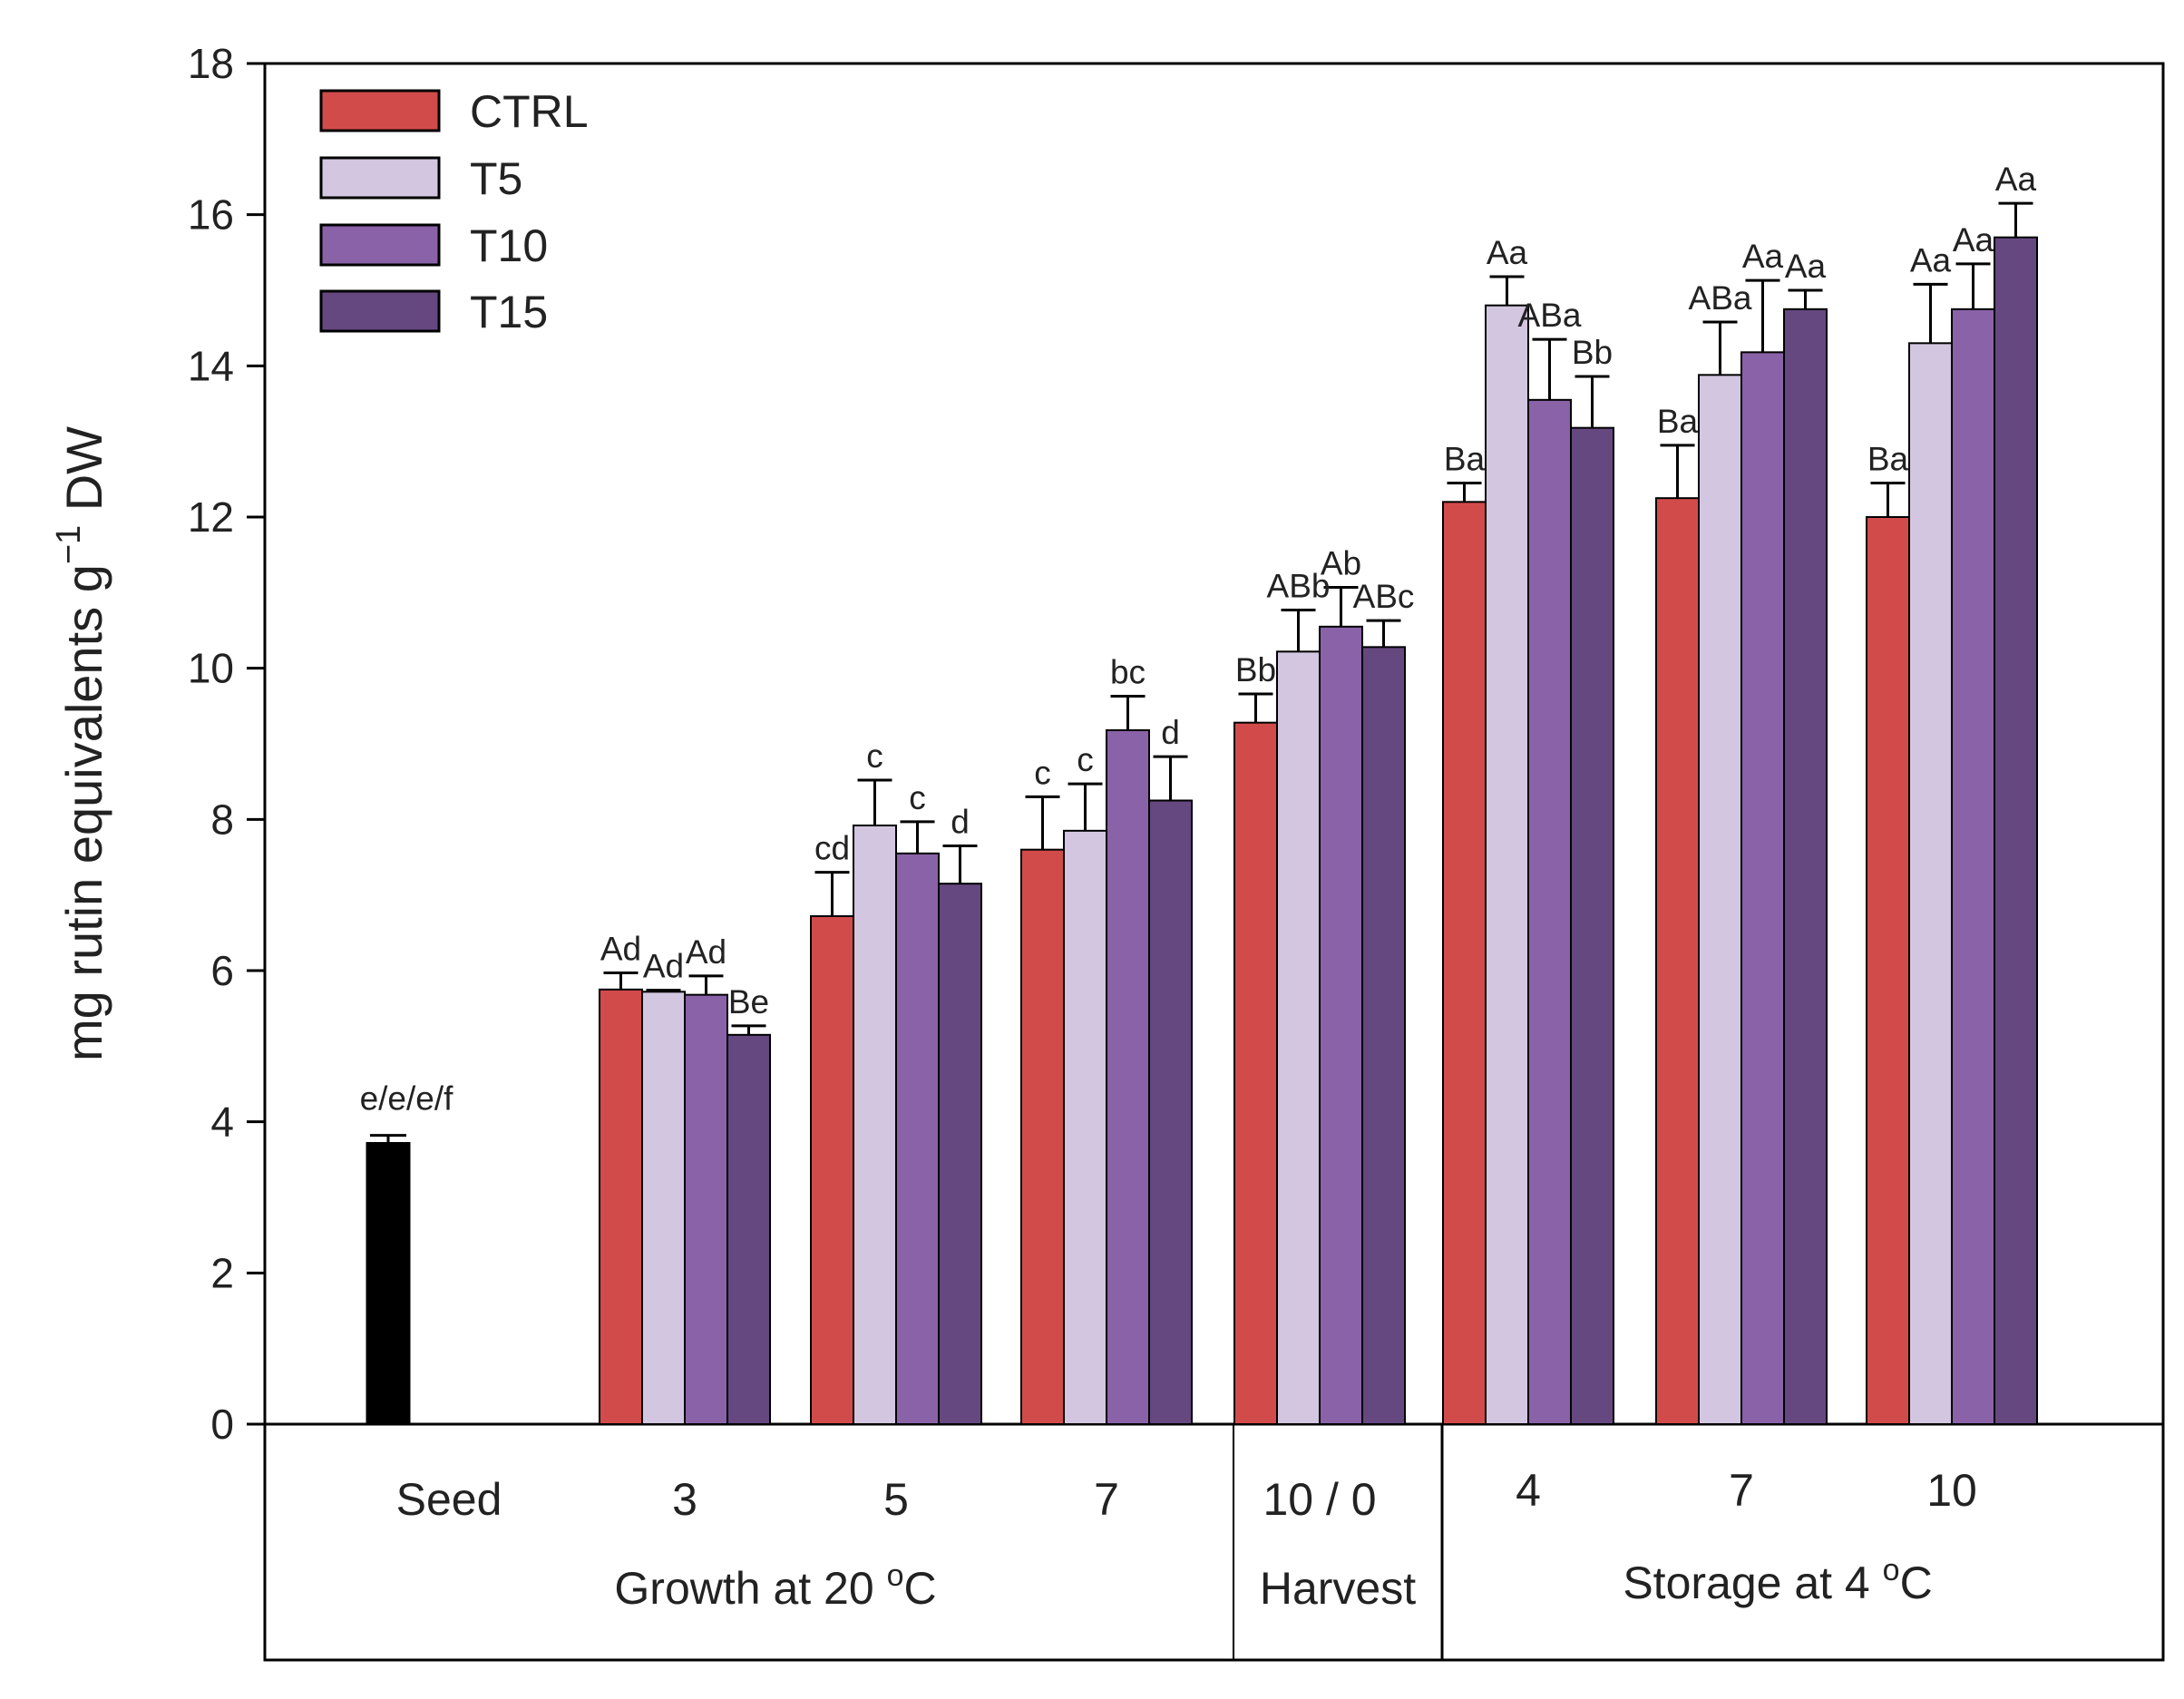  Describe the element at coordinates (454, 211) in the screenshot. I see `legend: CTRL T5 T10 T15` at that location.